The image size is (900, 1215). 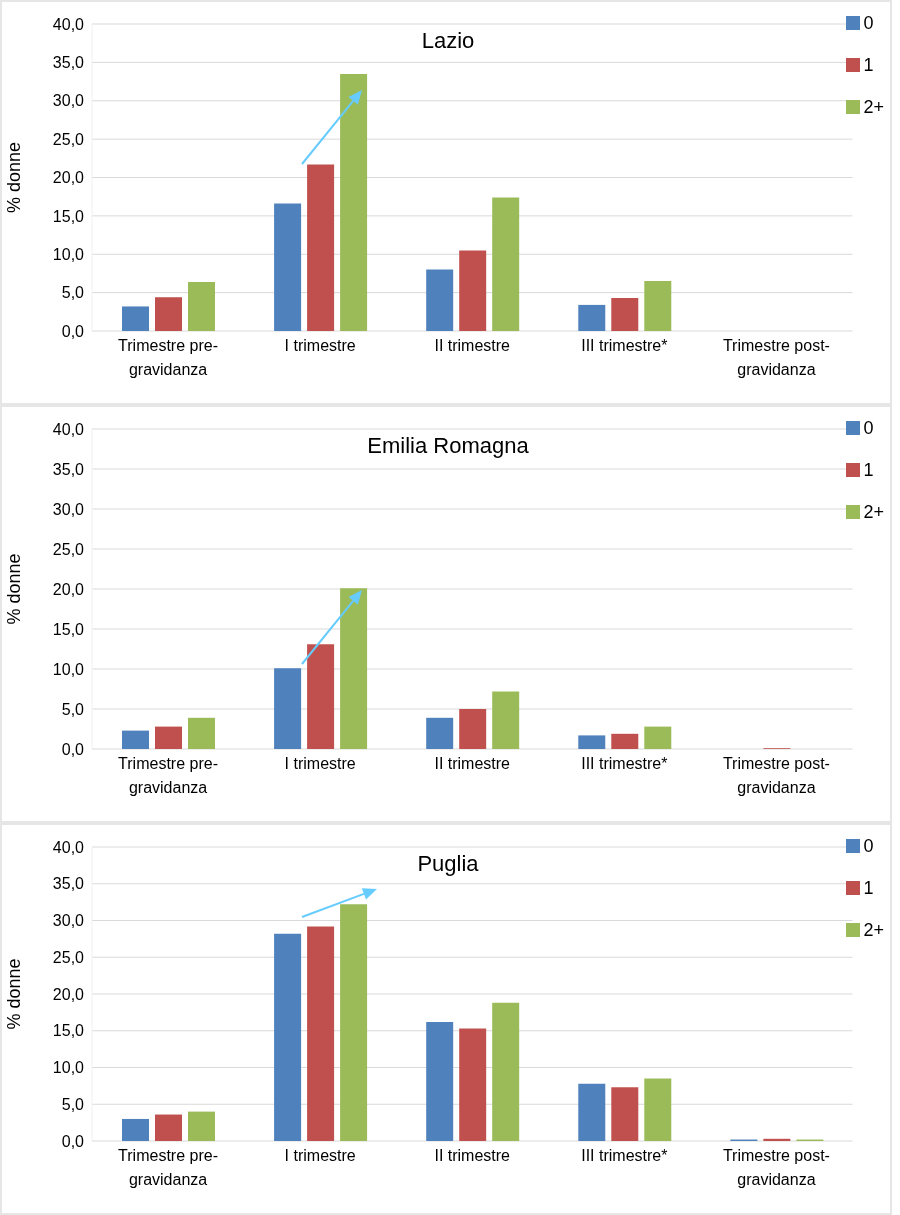 I want to click on chart-title: Emilia Romagna, so click(x=448, y=445).